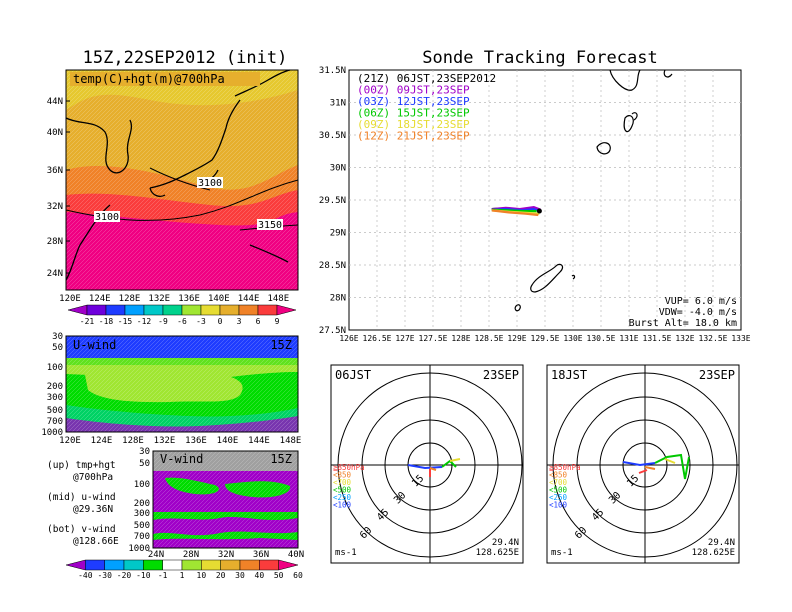 This screenshot has height=612, width=792. Describe the element at coordinates (349, 467) in the screenshot. I see `polar-legend-entry: ≧850hPa` at that location.